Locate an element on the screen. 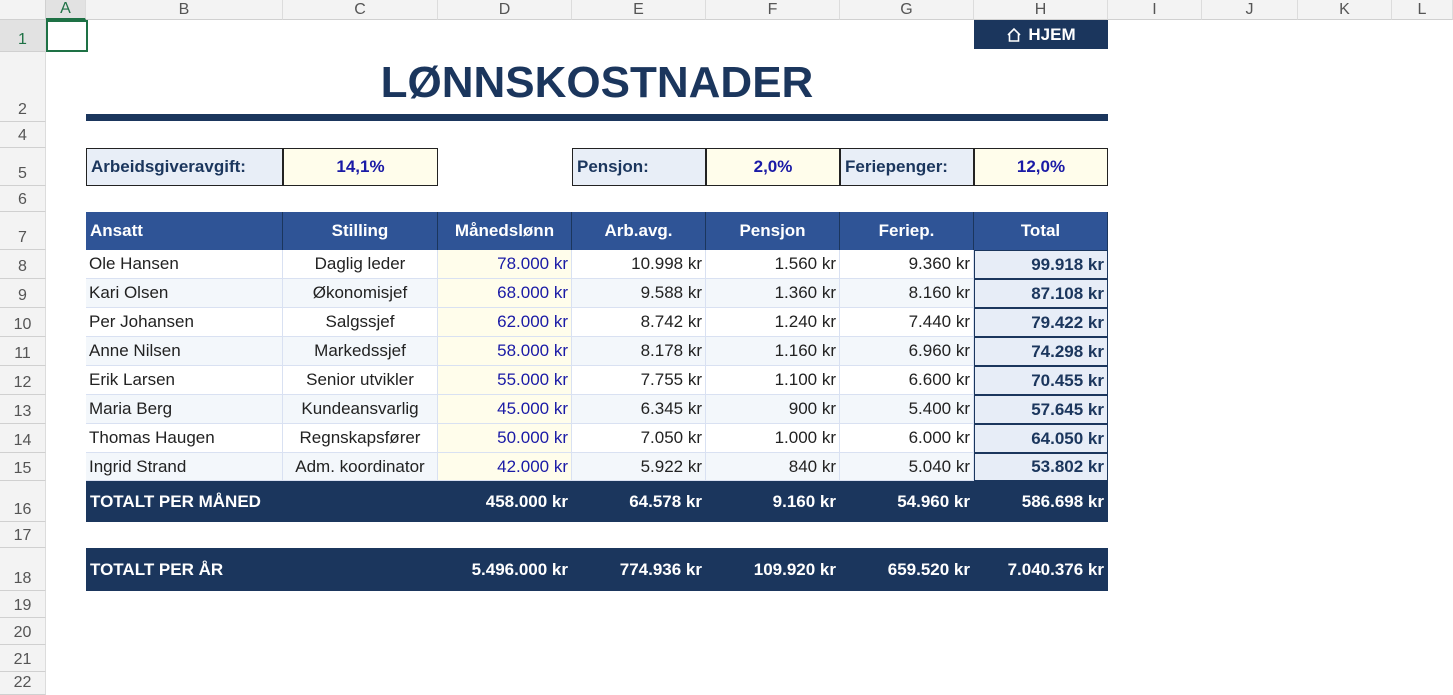 This screenshot has height=695, width=1453. table-cell: 1.360 kr is located at coordinates (773, 293).